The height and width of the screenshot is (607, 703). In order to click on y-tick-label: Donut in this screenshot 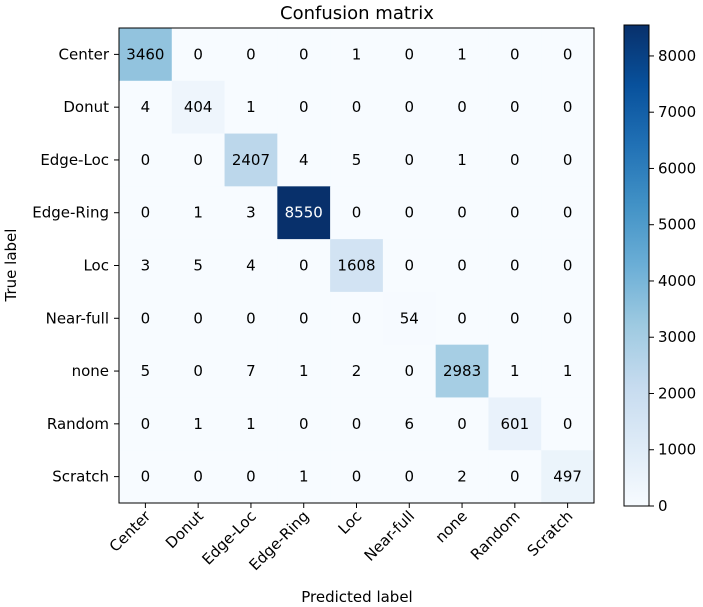, I will do `click(86, 107)`.